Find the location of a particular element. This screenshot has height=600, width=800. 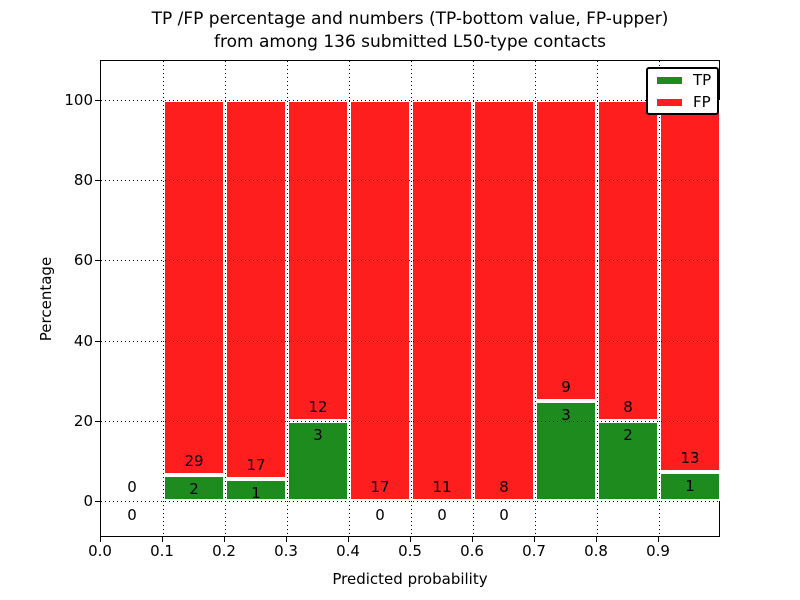

legend-entry: TP is located at coordinates (684, 80).